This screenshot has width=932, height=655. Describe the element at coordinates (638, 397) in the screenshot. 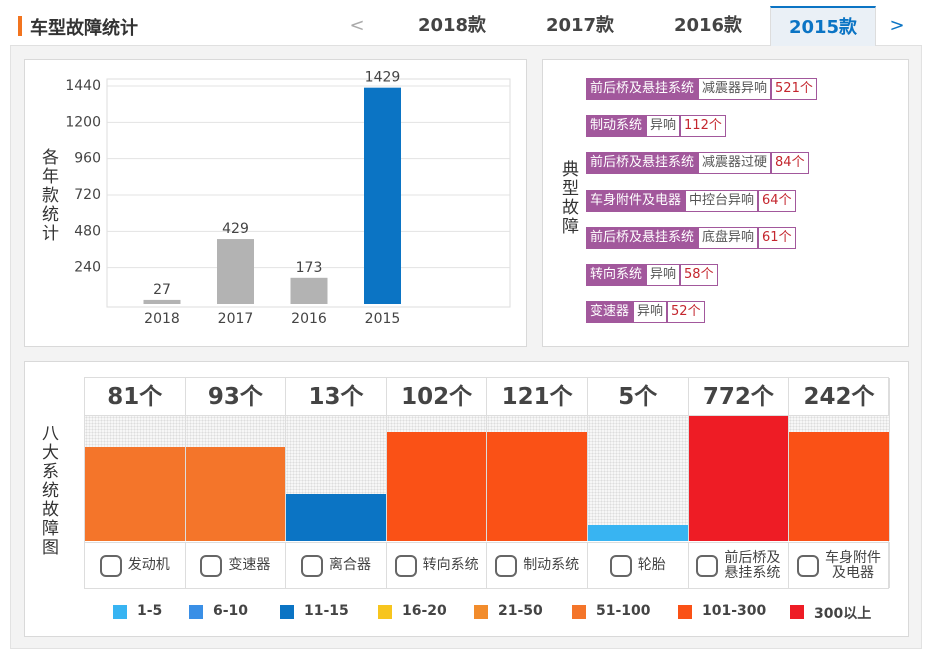

I see `count-label: 5个` at that location.